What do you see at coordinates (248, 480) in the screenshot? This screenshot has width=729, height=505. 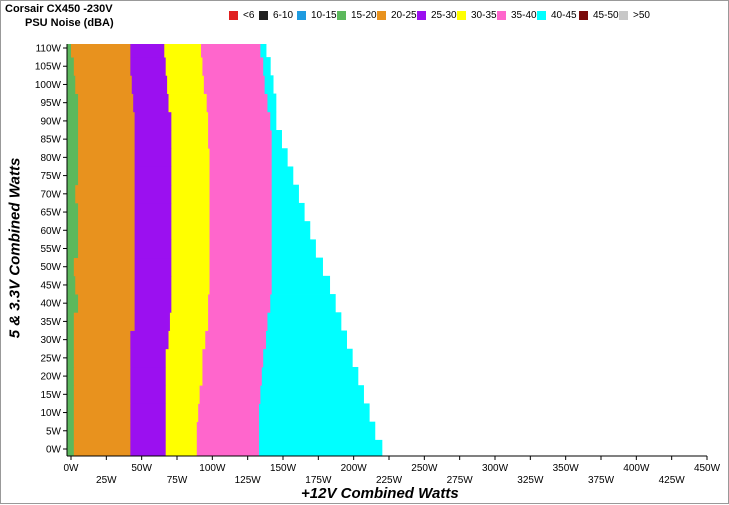 I see `x-tick-label: 125W` at bounding box center [248, 480].